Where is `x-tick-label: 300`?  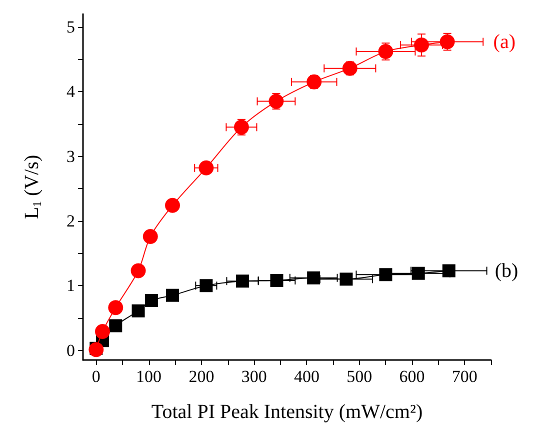 x-tick-label: 300 is located at coordinates (254, 376).